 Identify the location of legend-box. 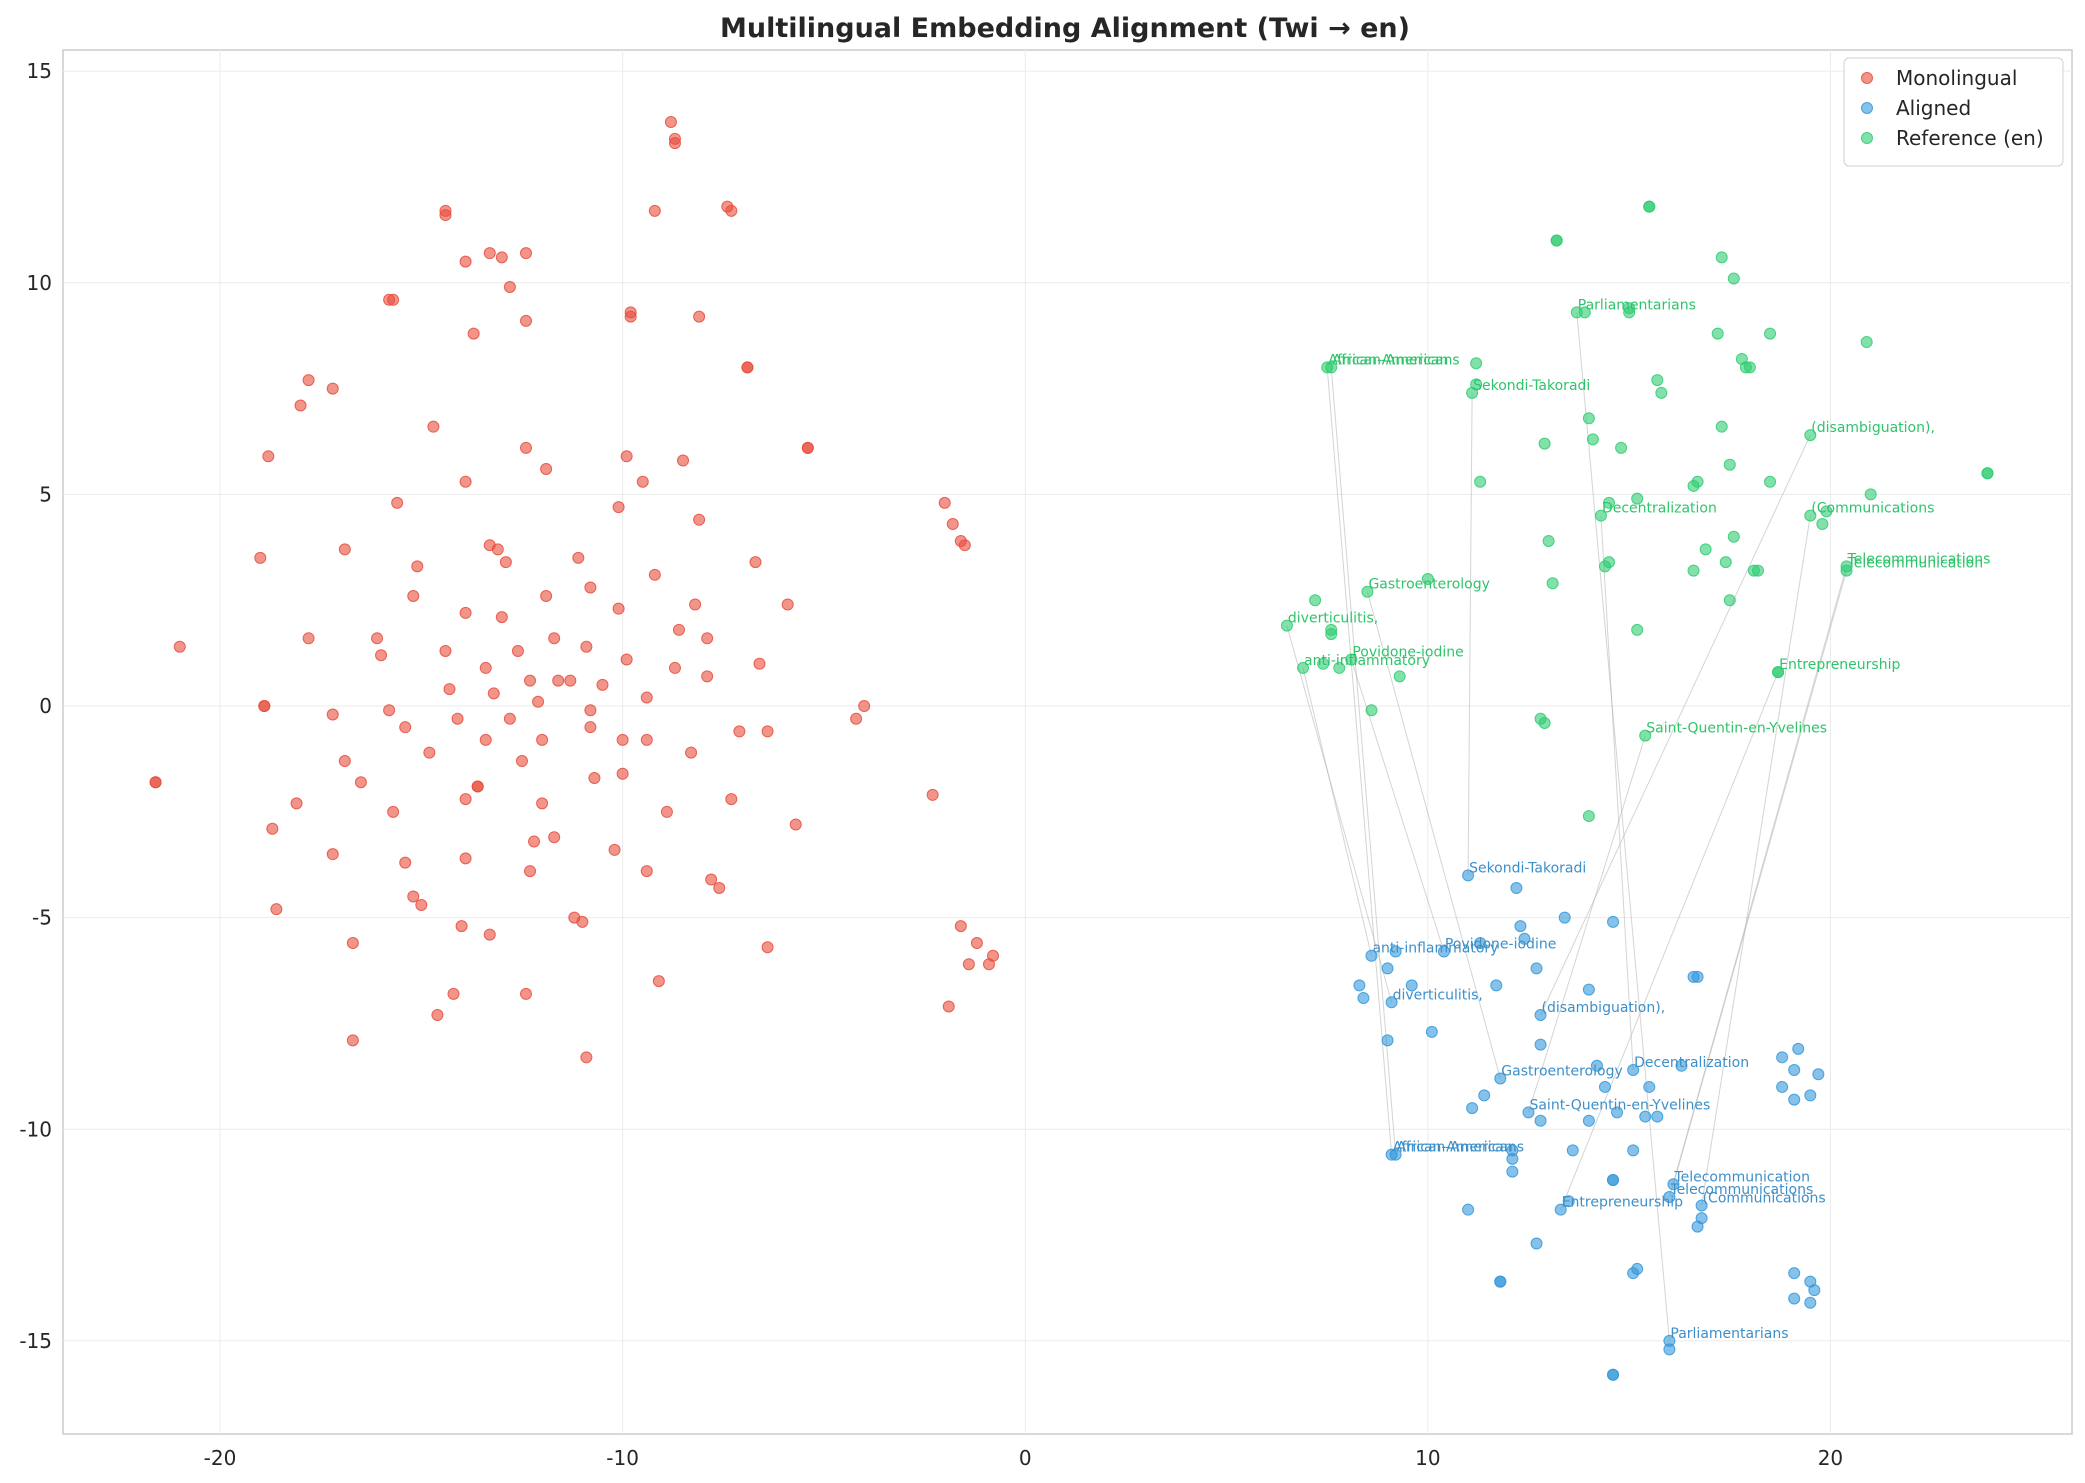
(1953, 112).